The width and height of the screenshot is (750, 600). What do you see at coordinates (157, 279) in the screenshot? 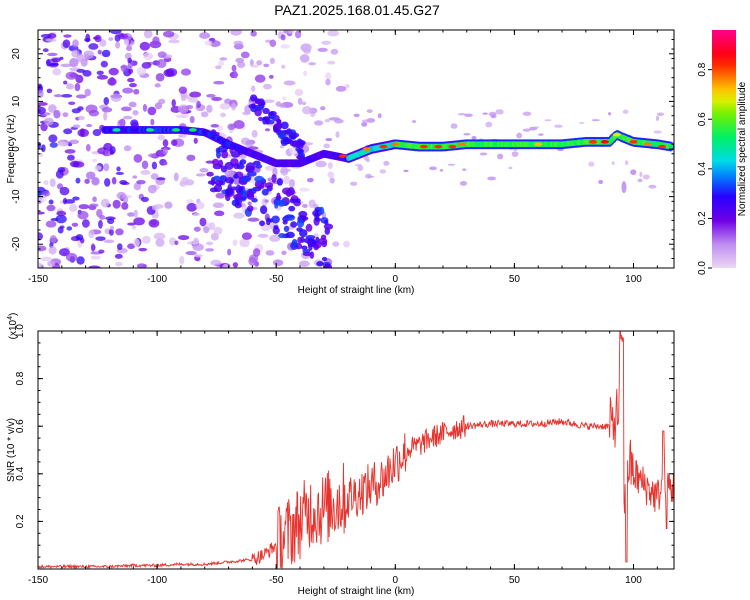
I see `x-tick-label: -100` at bounding box center [157, 279].